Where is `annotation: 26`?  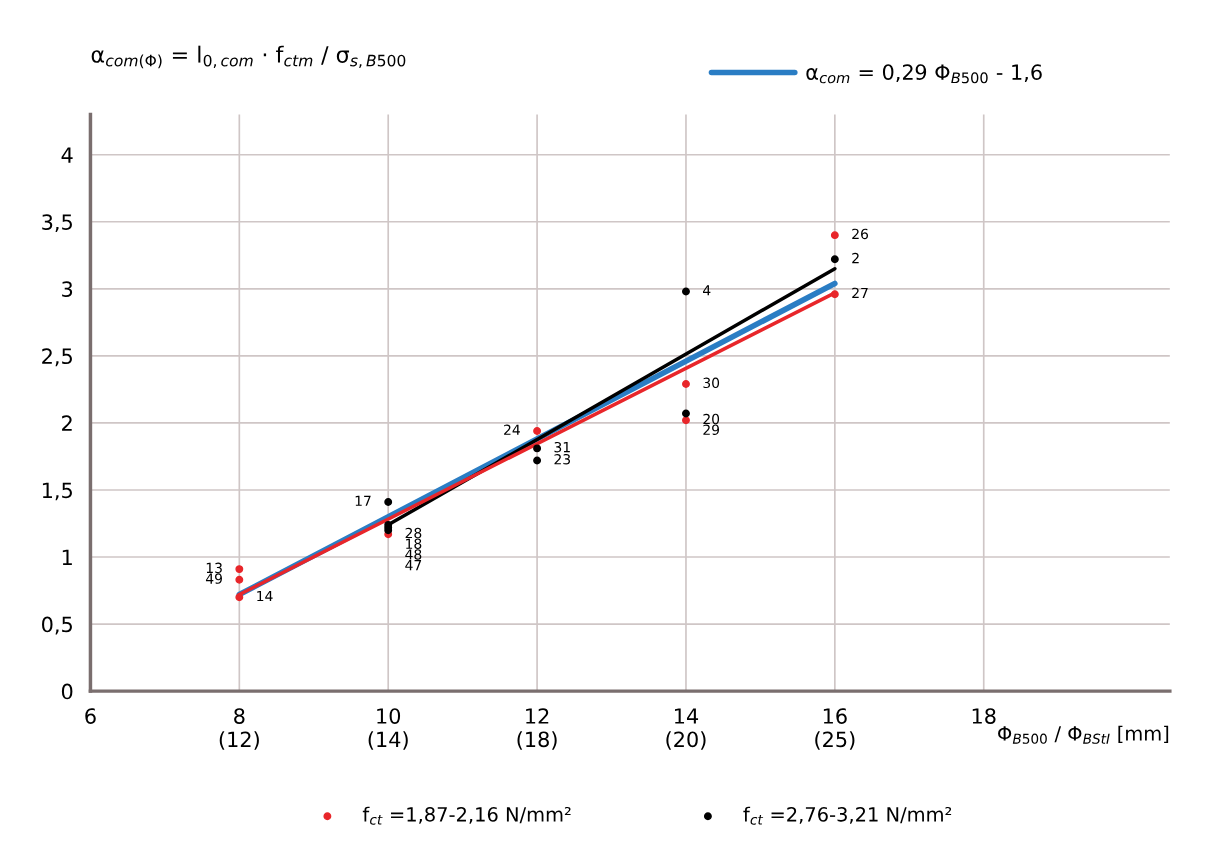 annotation: 26 is located at coordinates (860, 234).